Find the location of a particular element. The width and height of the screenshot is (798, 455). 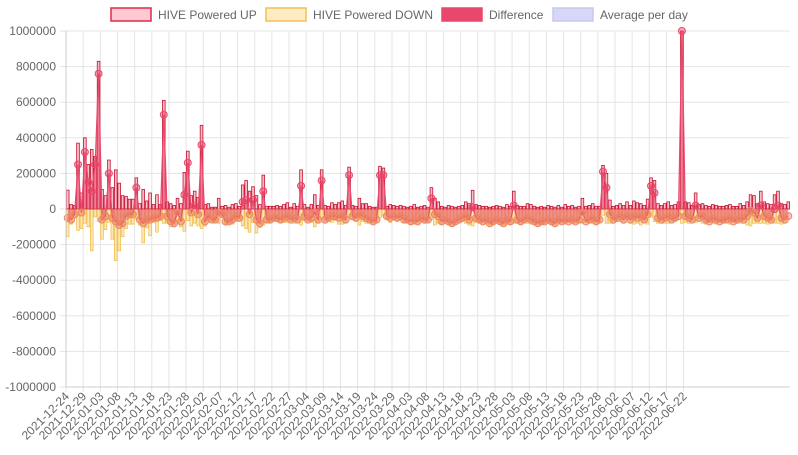

legend-item: HIVE Powered UP is located at coordinates (183, 14).